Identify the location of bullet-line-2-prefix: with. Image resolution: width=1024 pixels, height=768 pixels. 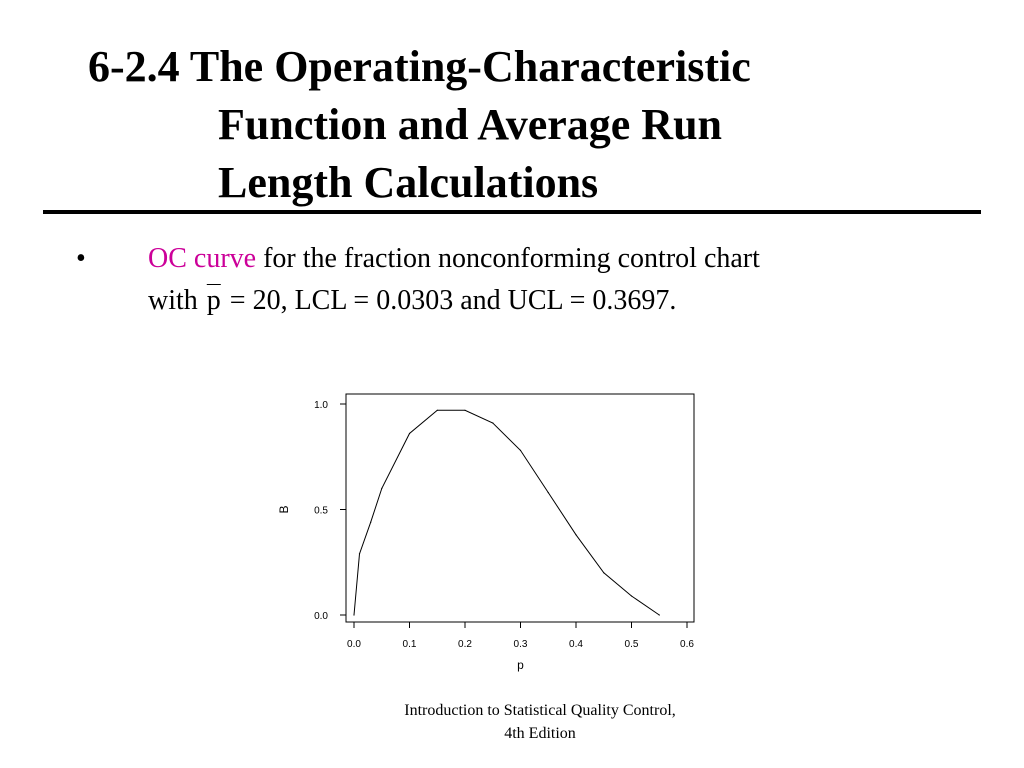
(176, 300).